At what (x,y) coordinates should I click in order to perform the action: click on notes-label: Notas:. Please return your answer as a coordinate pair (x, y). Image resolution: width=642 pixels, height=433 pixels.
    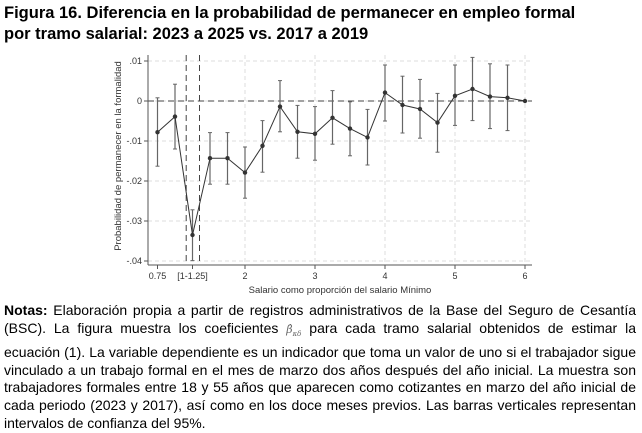
    Looking at the image, I should click on (26, 310).